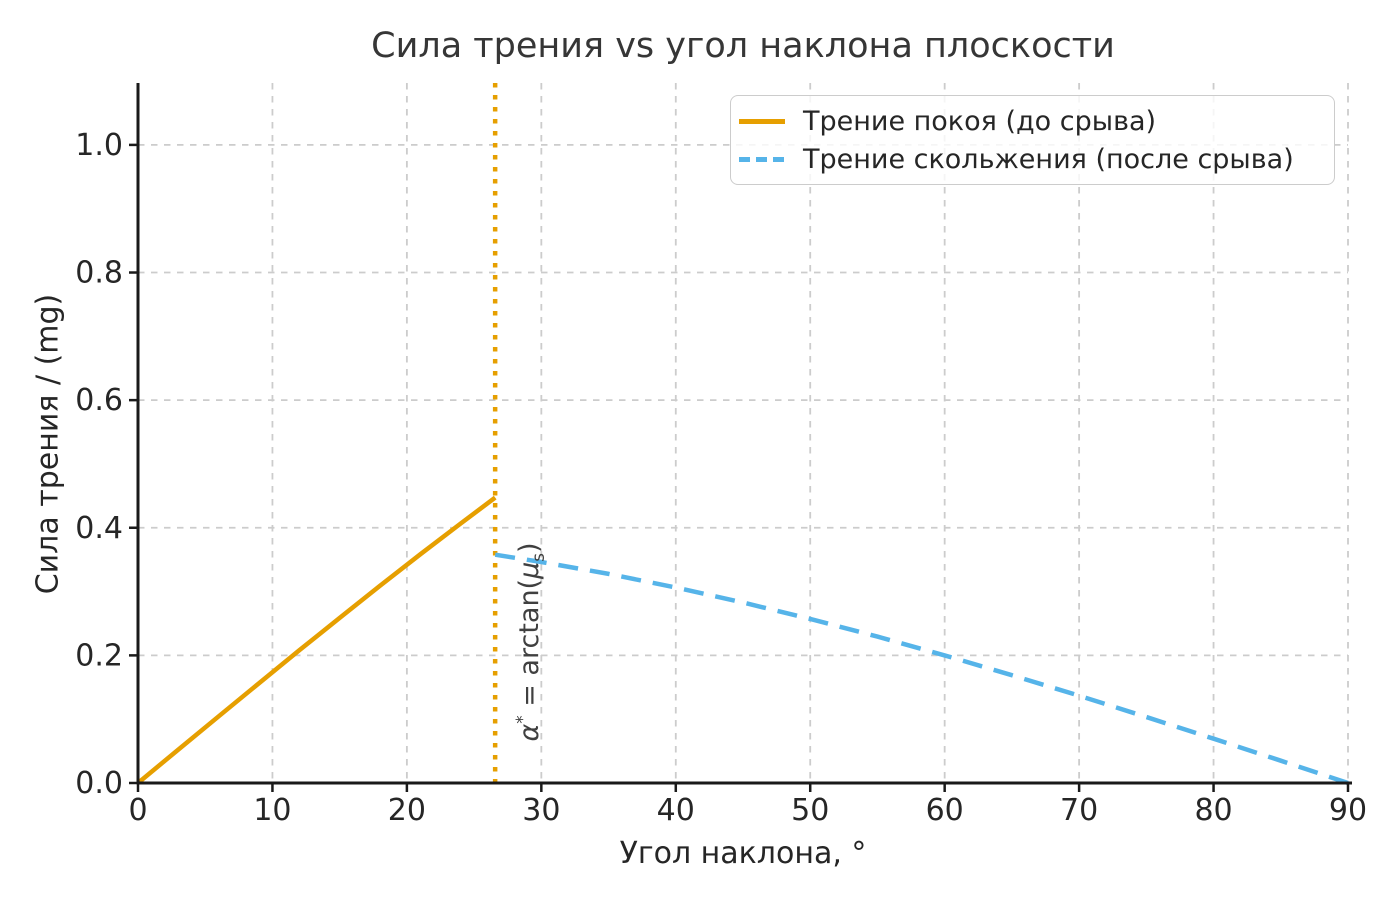  What do you see at coordinates (1348, 810) in the screenshot?
I see `x-tick-label: 90` at bounding box center [1348, 810].